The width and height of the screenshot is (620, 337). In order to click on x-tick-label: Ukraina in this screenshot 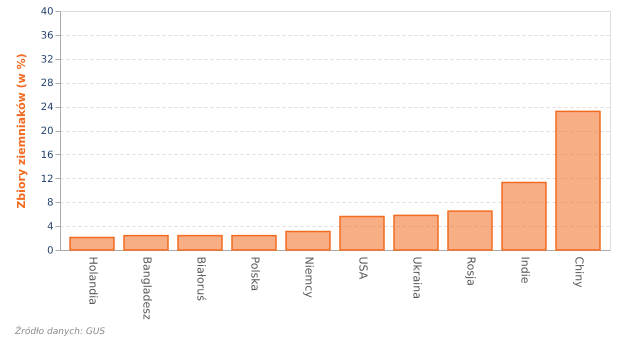, I will do `click(417, 277)`.